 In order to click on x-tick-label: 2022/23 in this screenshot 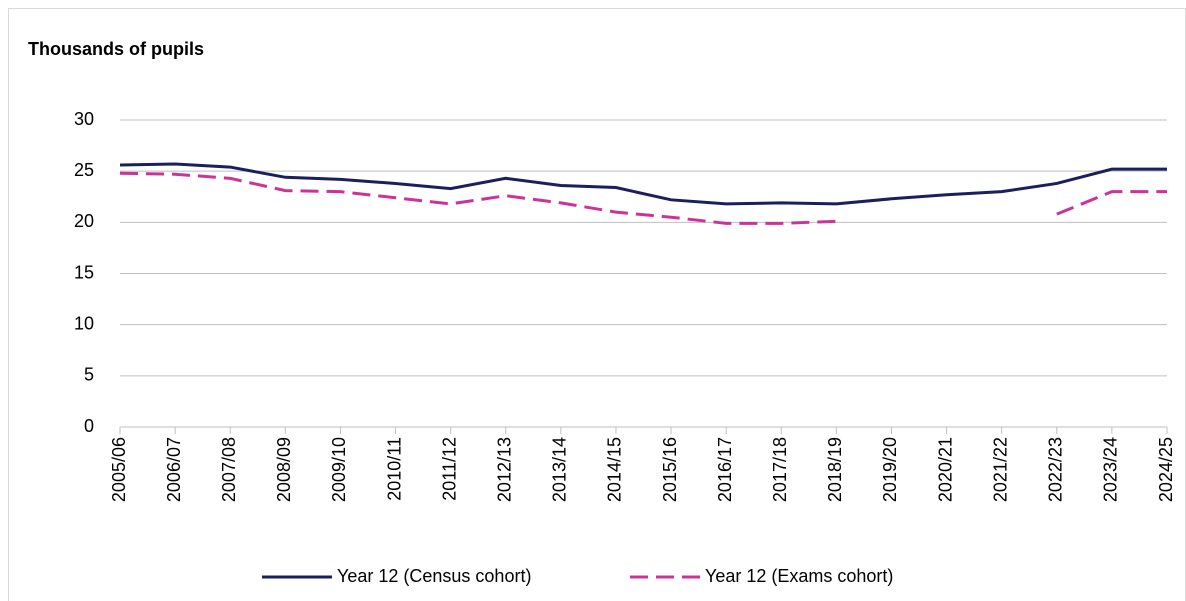, I will do `click(1056, 469)`.